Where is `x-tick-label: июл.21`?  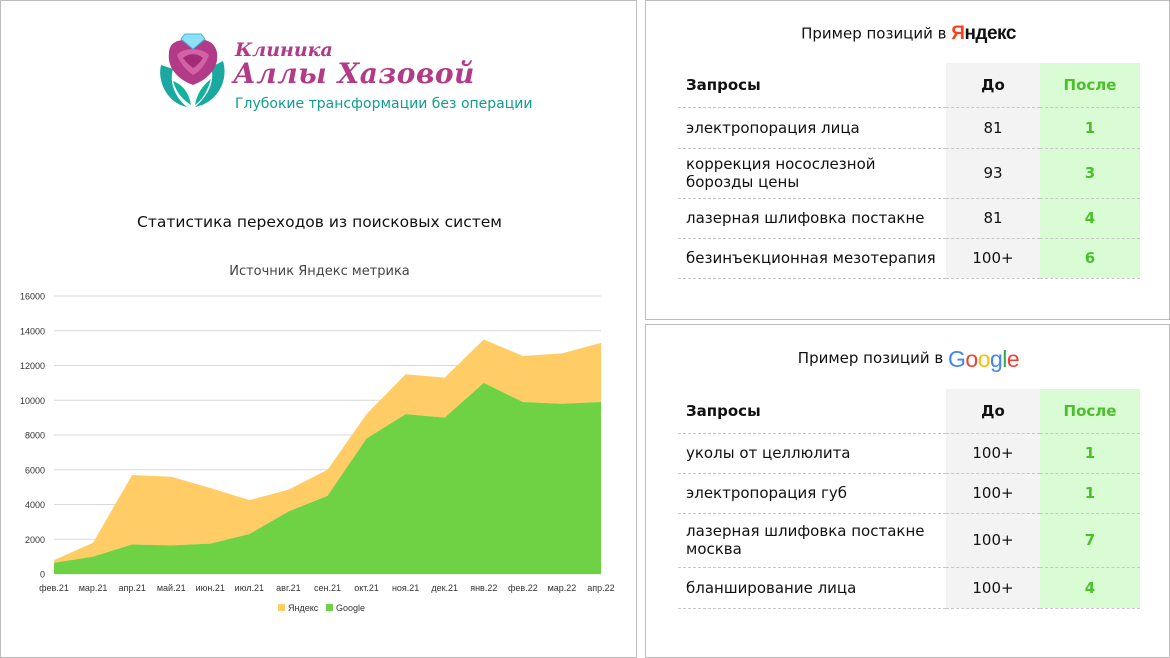
x-tick-label: июл.21 is located at coordinates (249, 588).